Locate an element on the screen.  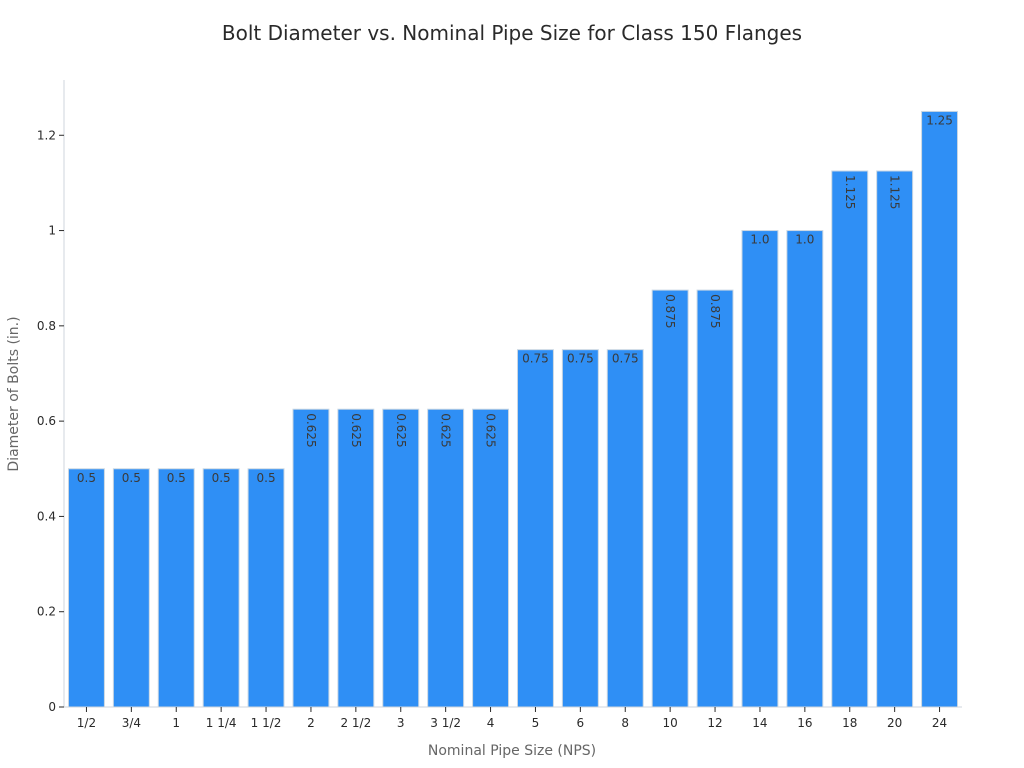
x-tick-label: 1 1/4 is located at coordinates (221, 723).